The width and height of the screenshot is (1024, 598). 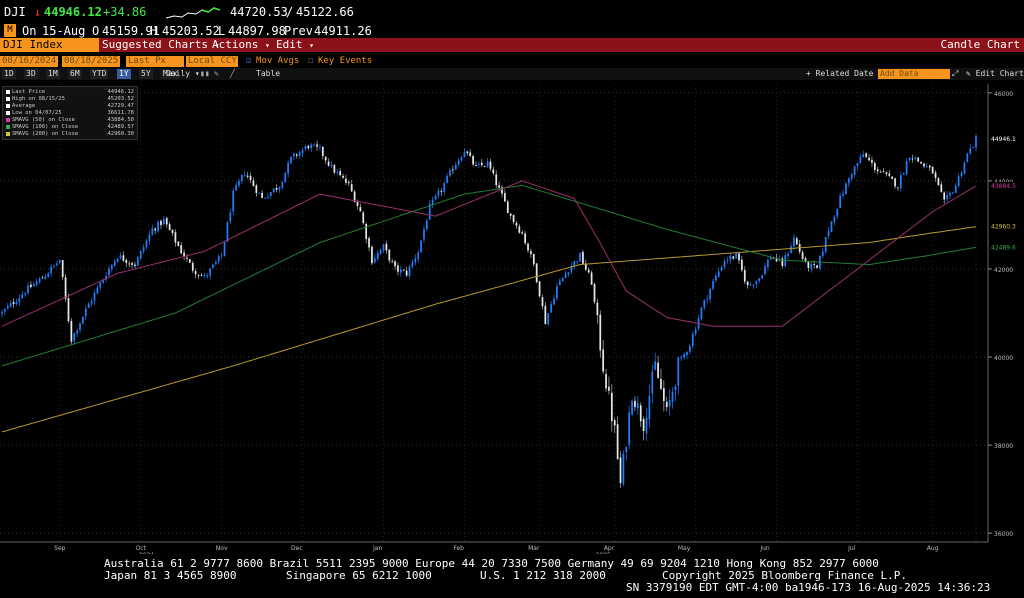 What do you see at coordinates (25, 92) in the screenshot?
I see `legend-item: Last Price` at bounding box center [25, 92].